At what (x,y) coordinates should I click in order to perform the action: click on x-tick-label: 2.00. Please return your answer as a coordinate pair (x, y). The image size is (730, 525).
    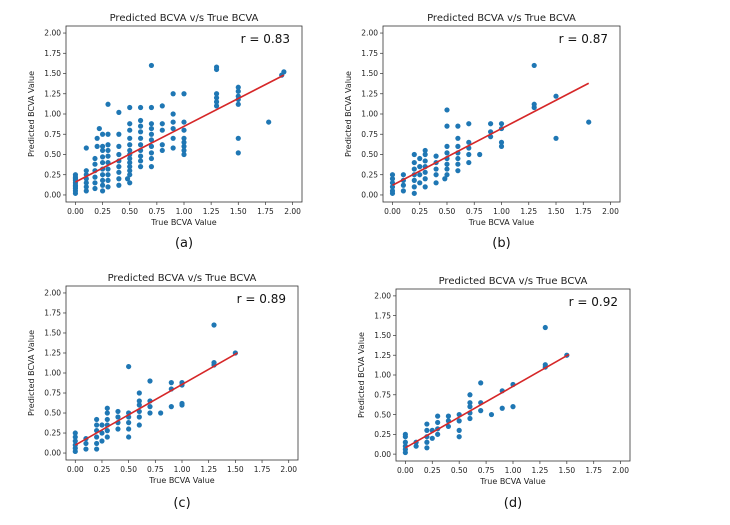
    Looking at the image, I should click on (620, 470).